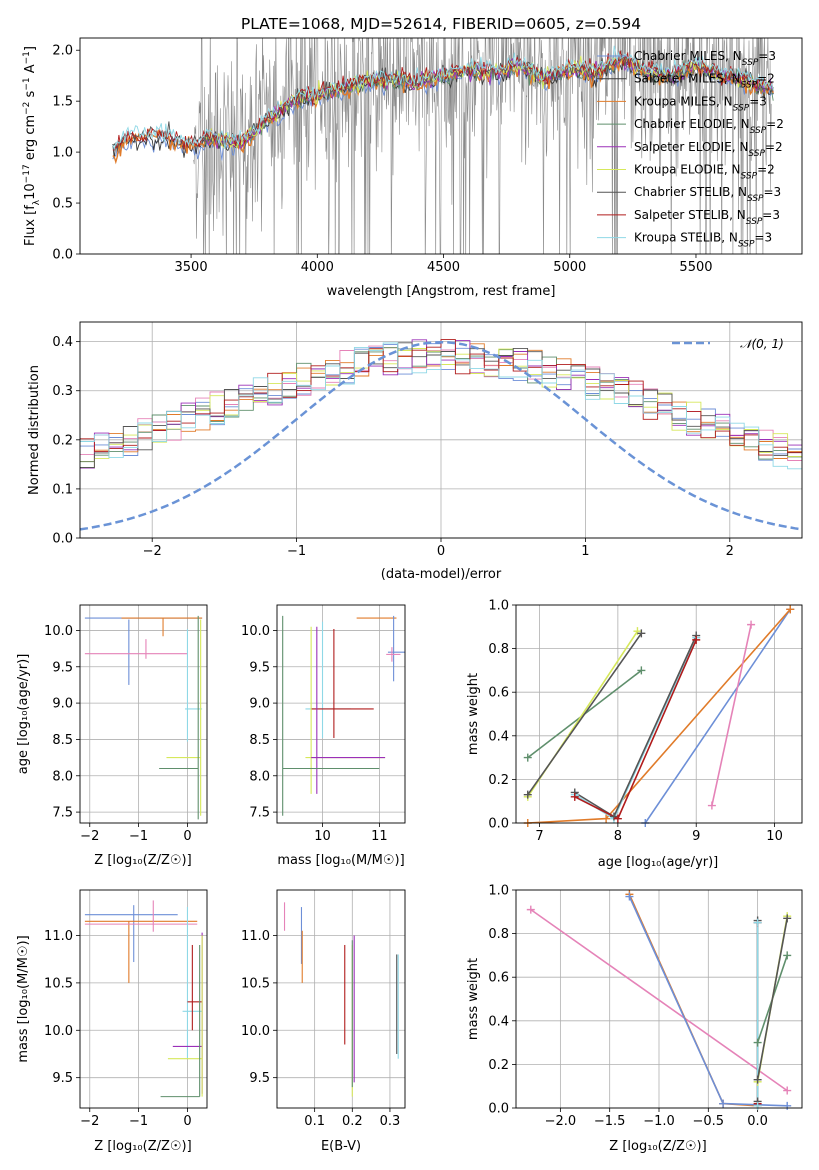 This screenshot has width=819, height=1170. I want to click on observed-spectrum-line, so click(482, 146).